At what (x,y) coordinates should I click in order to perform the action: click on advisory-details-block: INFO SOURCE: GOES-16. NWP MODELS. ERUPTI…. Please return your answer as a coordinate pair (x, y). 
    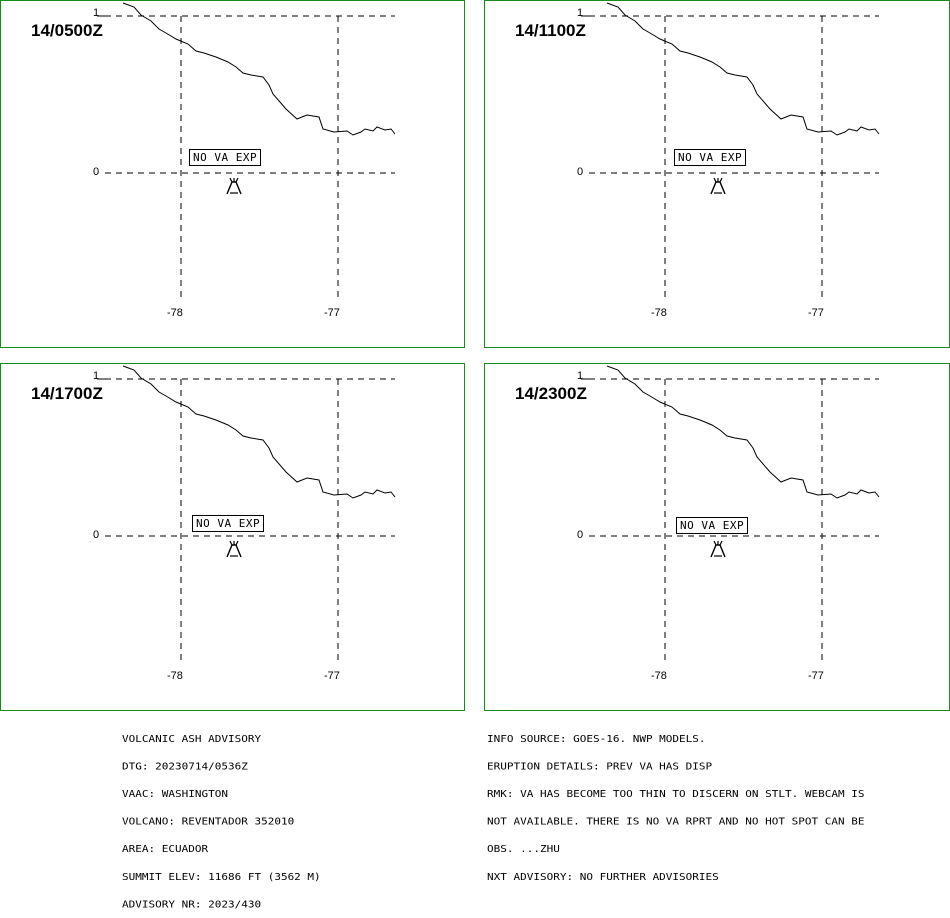
    Looking at the image, I should click on (676, 803).